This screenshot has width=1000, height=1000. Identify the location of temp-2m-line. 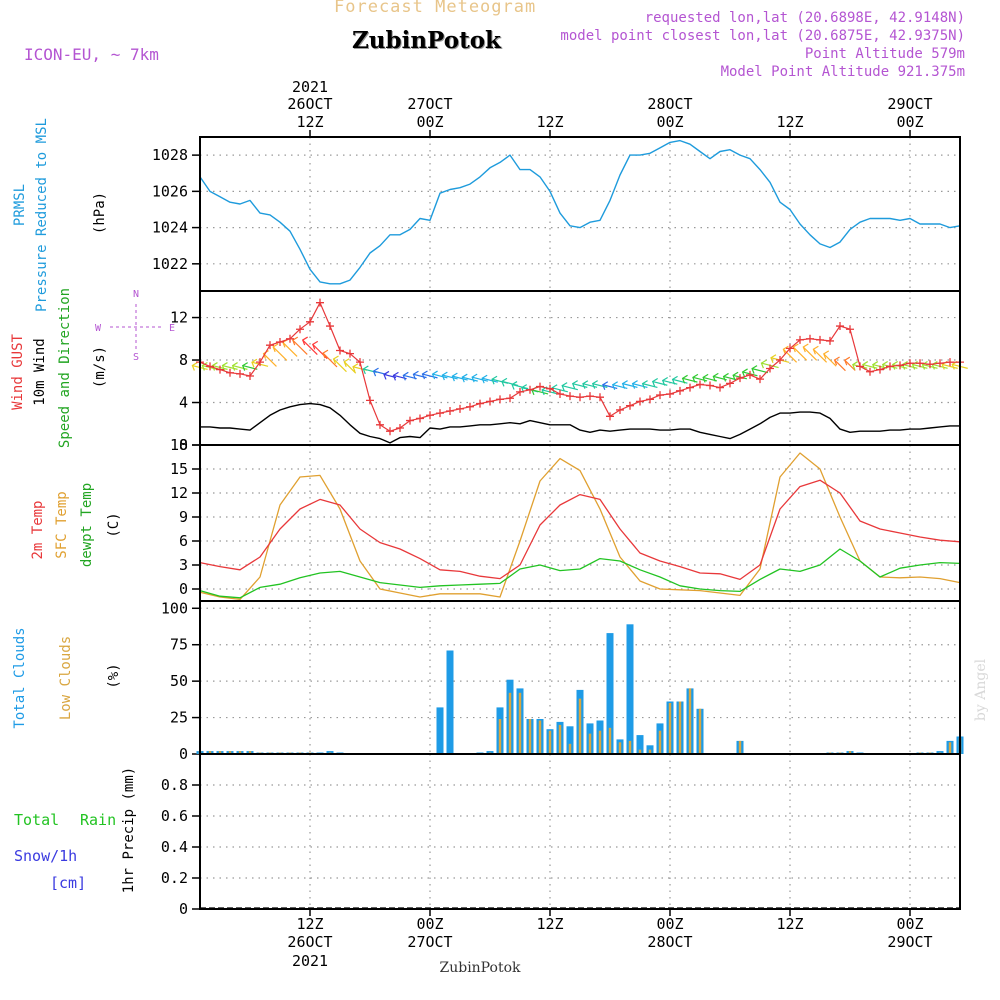
(580, 530).